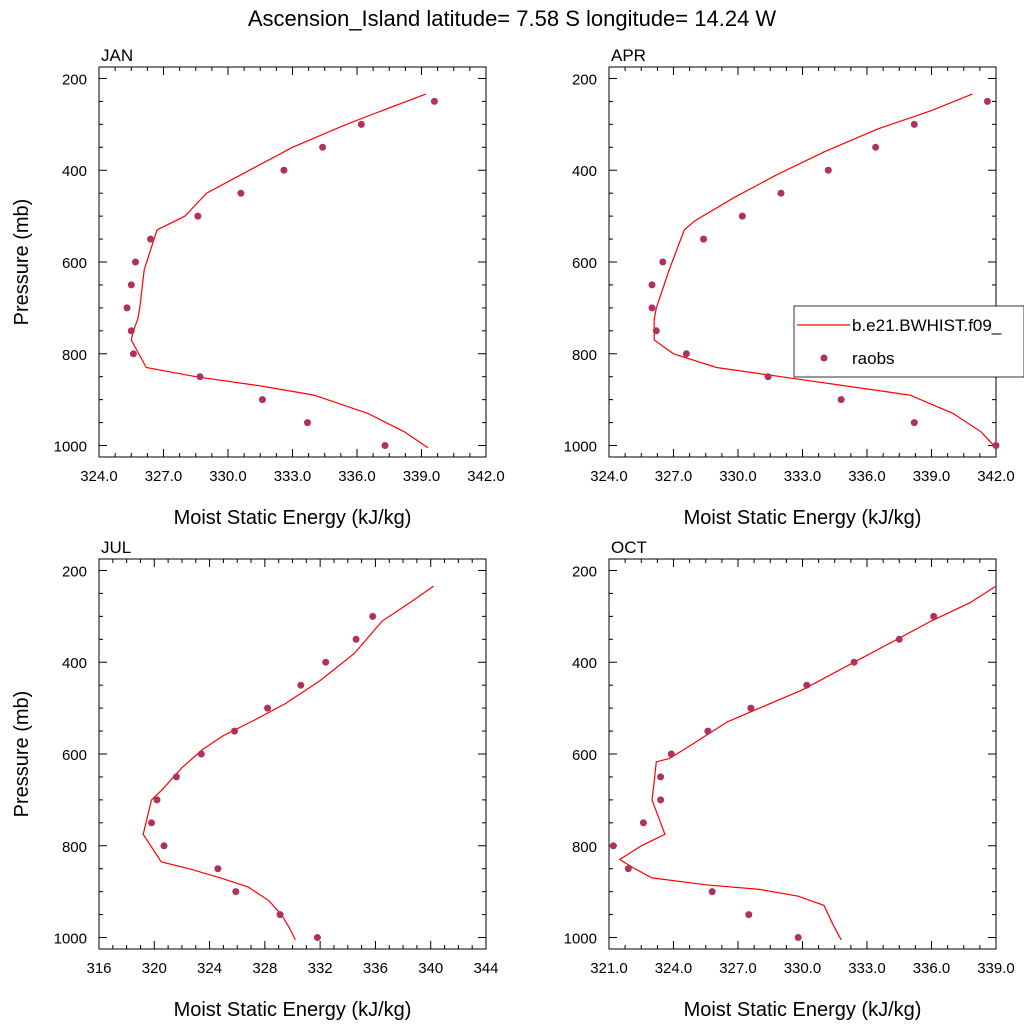 The height and width of the screenshot is (1024, 1024). Describe the element at coordinates (996, 968) in the screenshot. I see `x-tick-label: 339.0` at that location.